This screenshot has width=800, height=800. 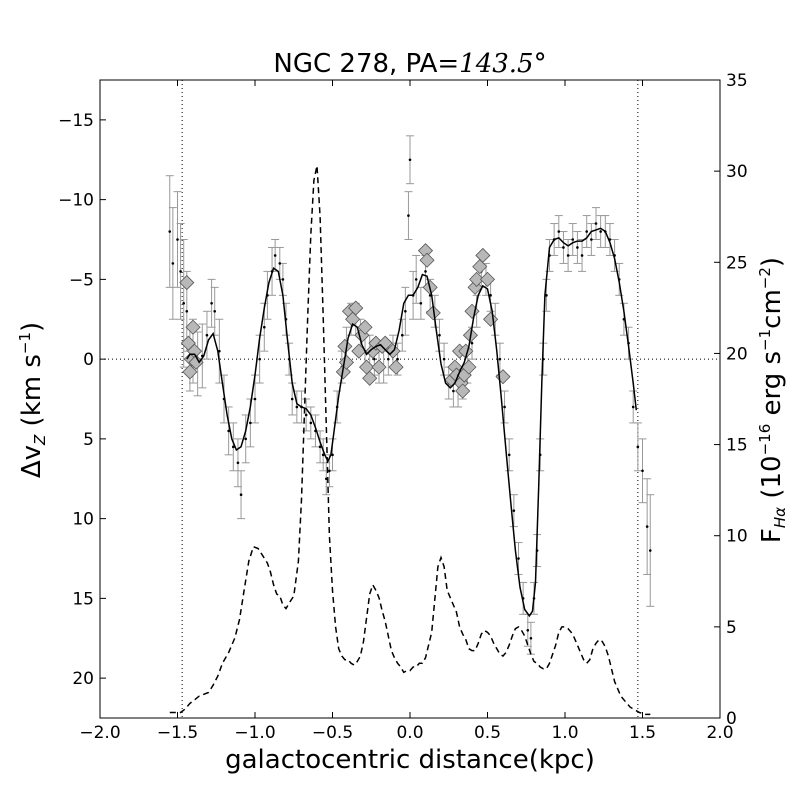 I want to click on y-left-tick-label: 5, so click(x=88, y=440).